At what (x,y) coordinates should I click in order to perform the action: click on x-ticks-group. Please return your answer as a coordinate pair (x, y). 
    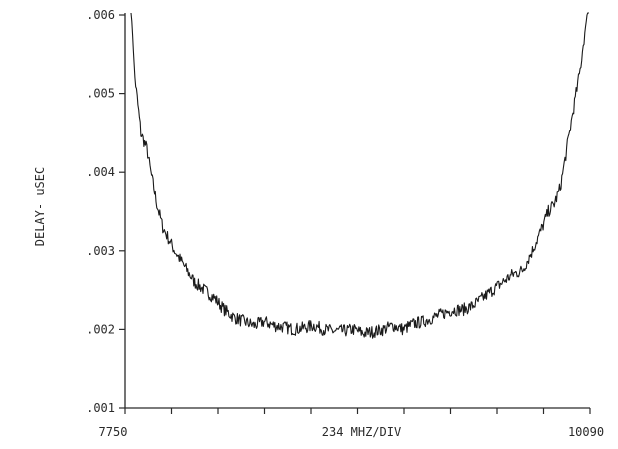
    Looking at the image, I should click on (357, 411).